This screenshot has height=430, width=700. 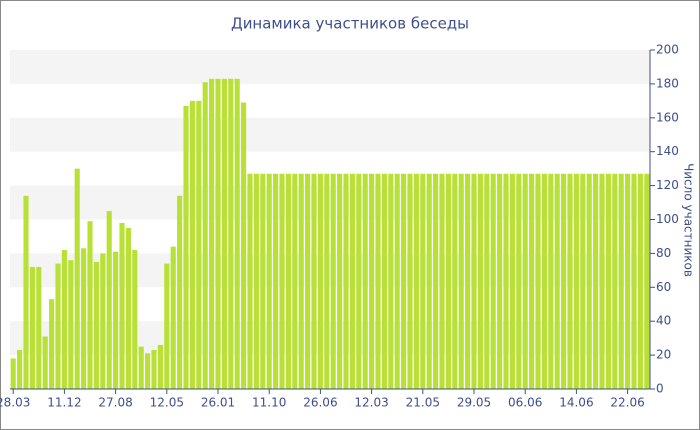 I want to click on x-tick-label: 14.06, so click(x=576, y=403).